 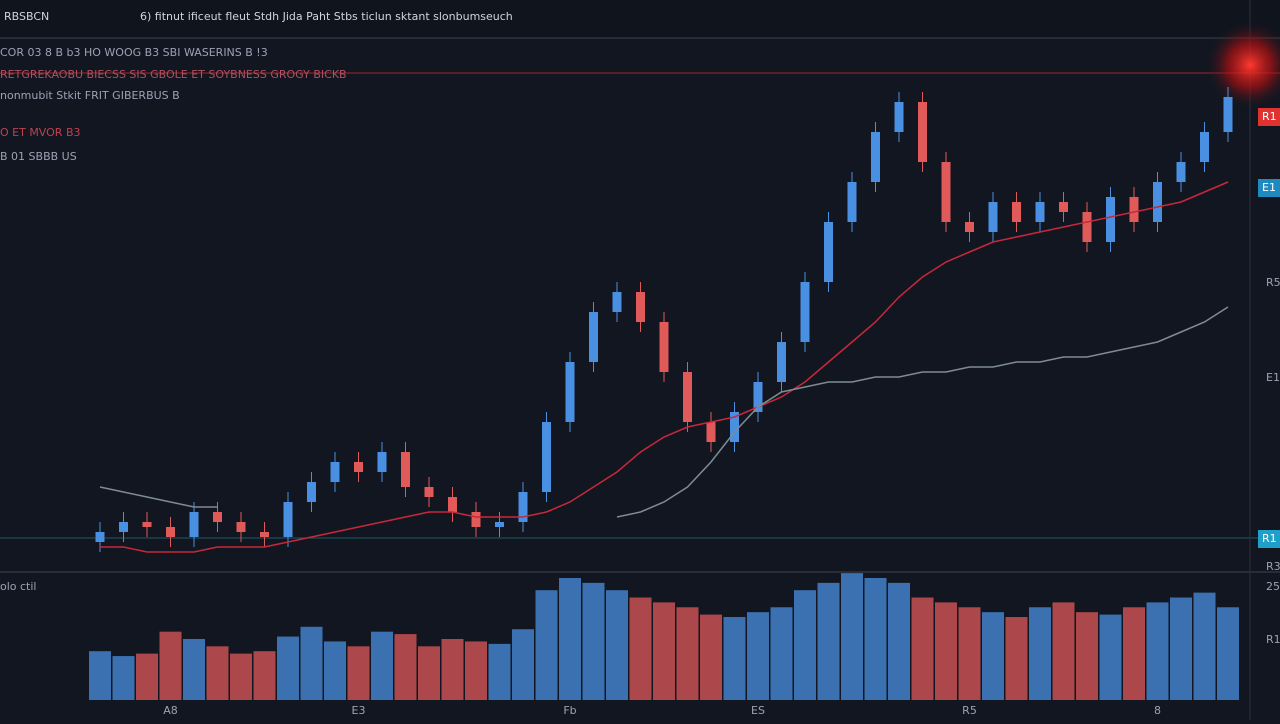 I want to click on axis-label: R3, so click(x=1273, y=566).